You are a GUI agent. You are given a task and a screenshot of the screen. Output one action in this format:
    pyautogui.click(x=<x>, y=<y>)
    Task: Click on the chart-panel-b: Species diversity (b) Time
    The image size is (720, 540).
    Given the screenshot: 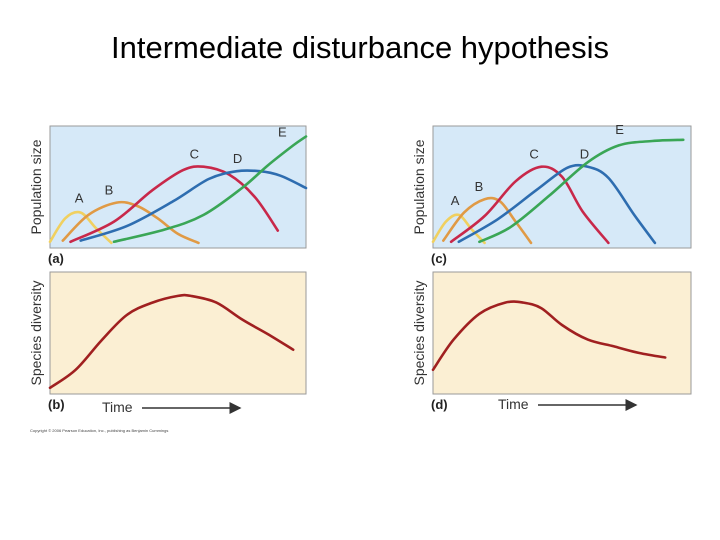 What is the action you would take?
    pyautogui.click(x=167, y=343)
    